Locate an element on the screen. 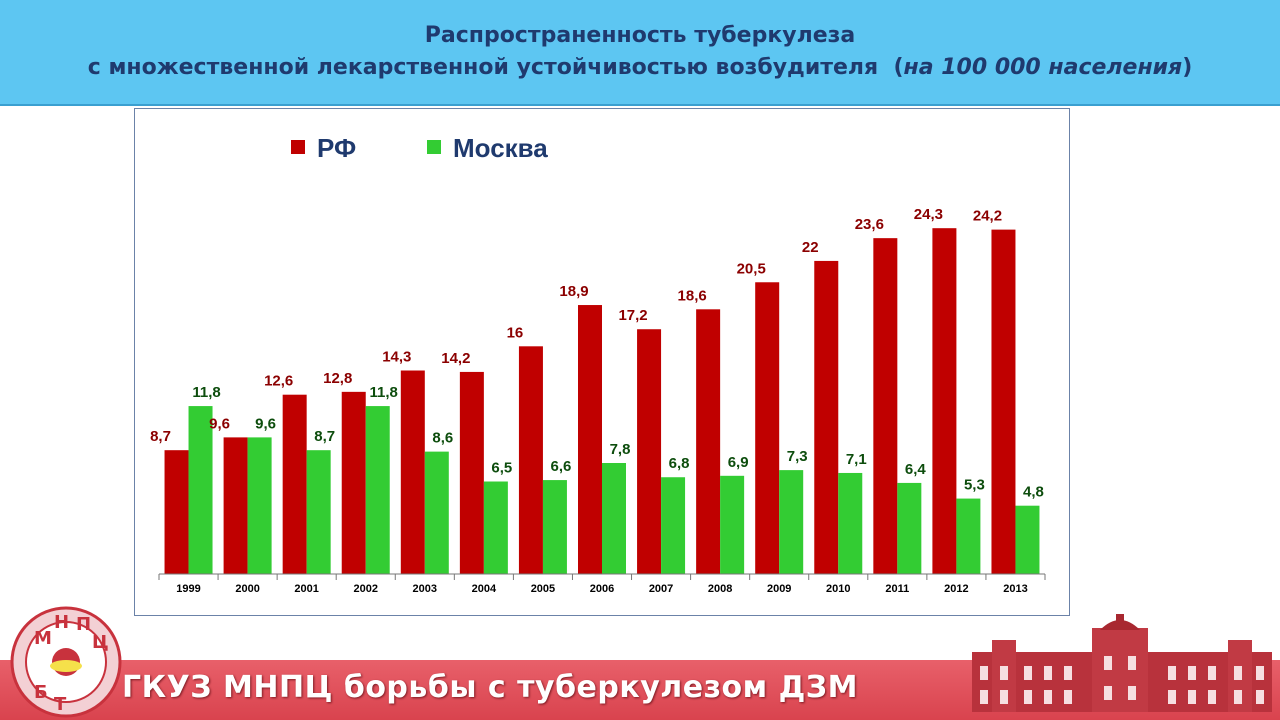 Image resolution: width=1280 pixels, height=720 pixels. data-label: 4,8 is located at coordinates (1033, 492).